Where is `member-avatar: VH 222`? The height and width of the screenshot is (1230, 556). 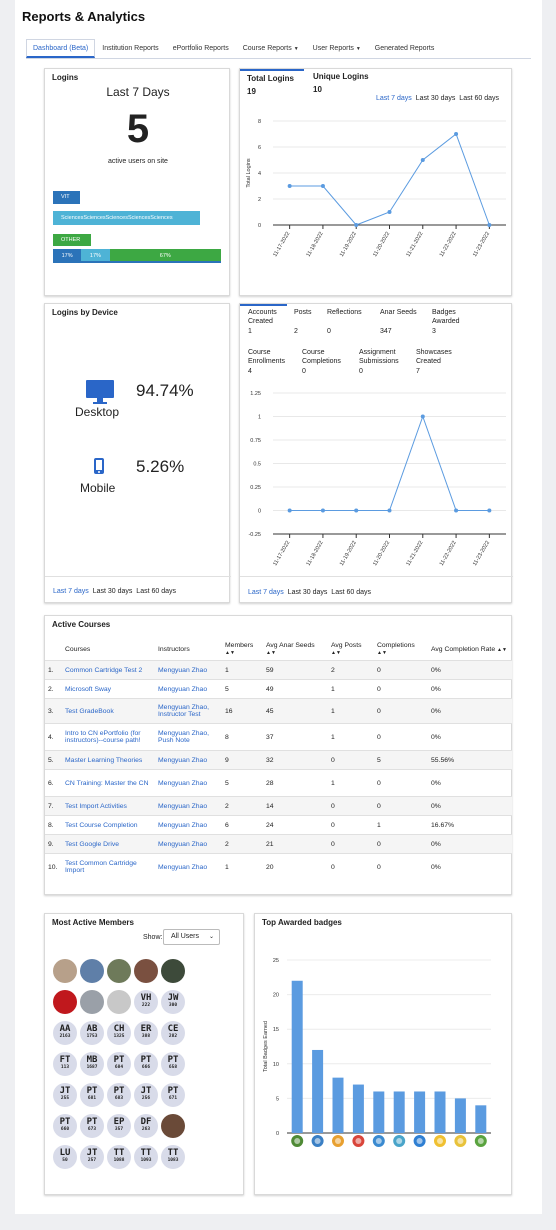 member-avatar: VH 222 is located at coordinates (146, 1002).